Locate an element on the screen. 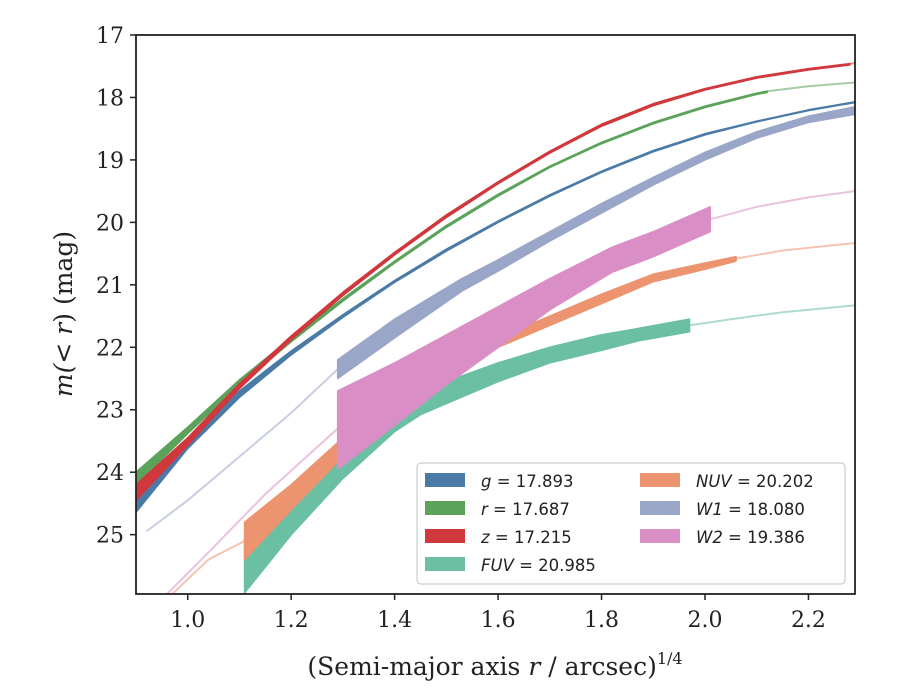  y-tick-label: 18 is located at coordinates (110, 98).